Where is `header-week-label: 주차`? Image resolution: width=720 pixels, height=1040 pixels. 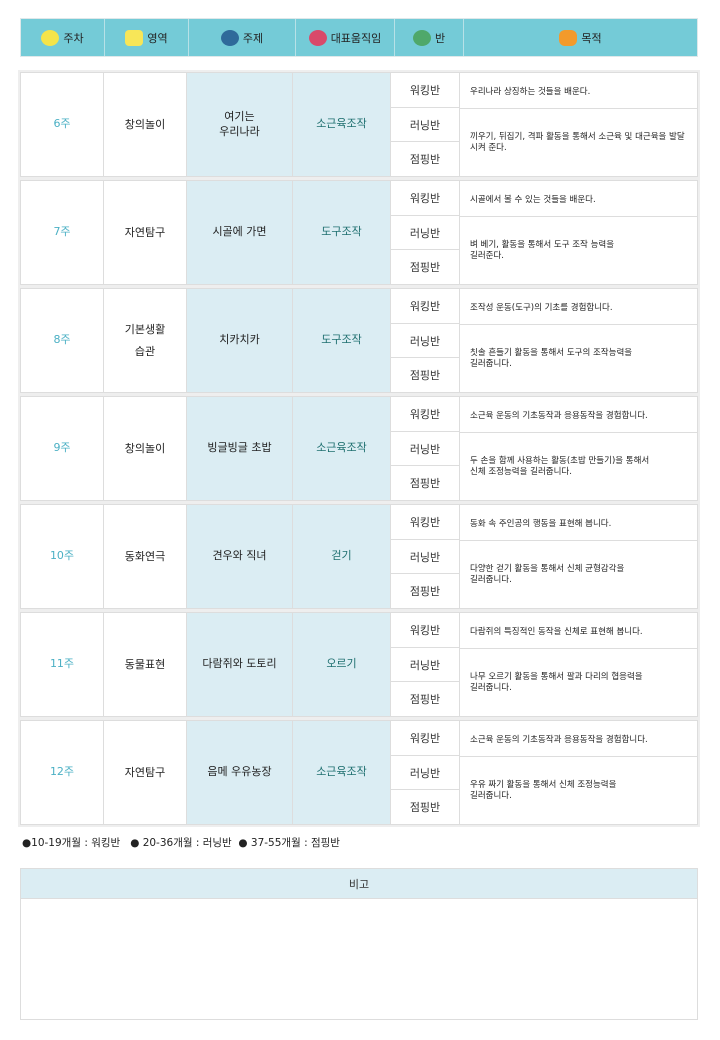 header-week-label: 주차 is located at coordinates (73, 38).